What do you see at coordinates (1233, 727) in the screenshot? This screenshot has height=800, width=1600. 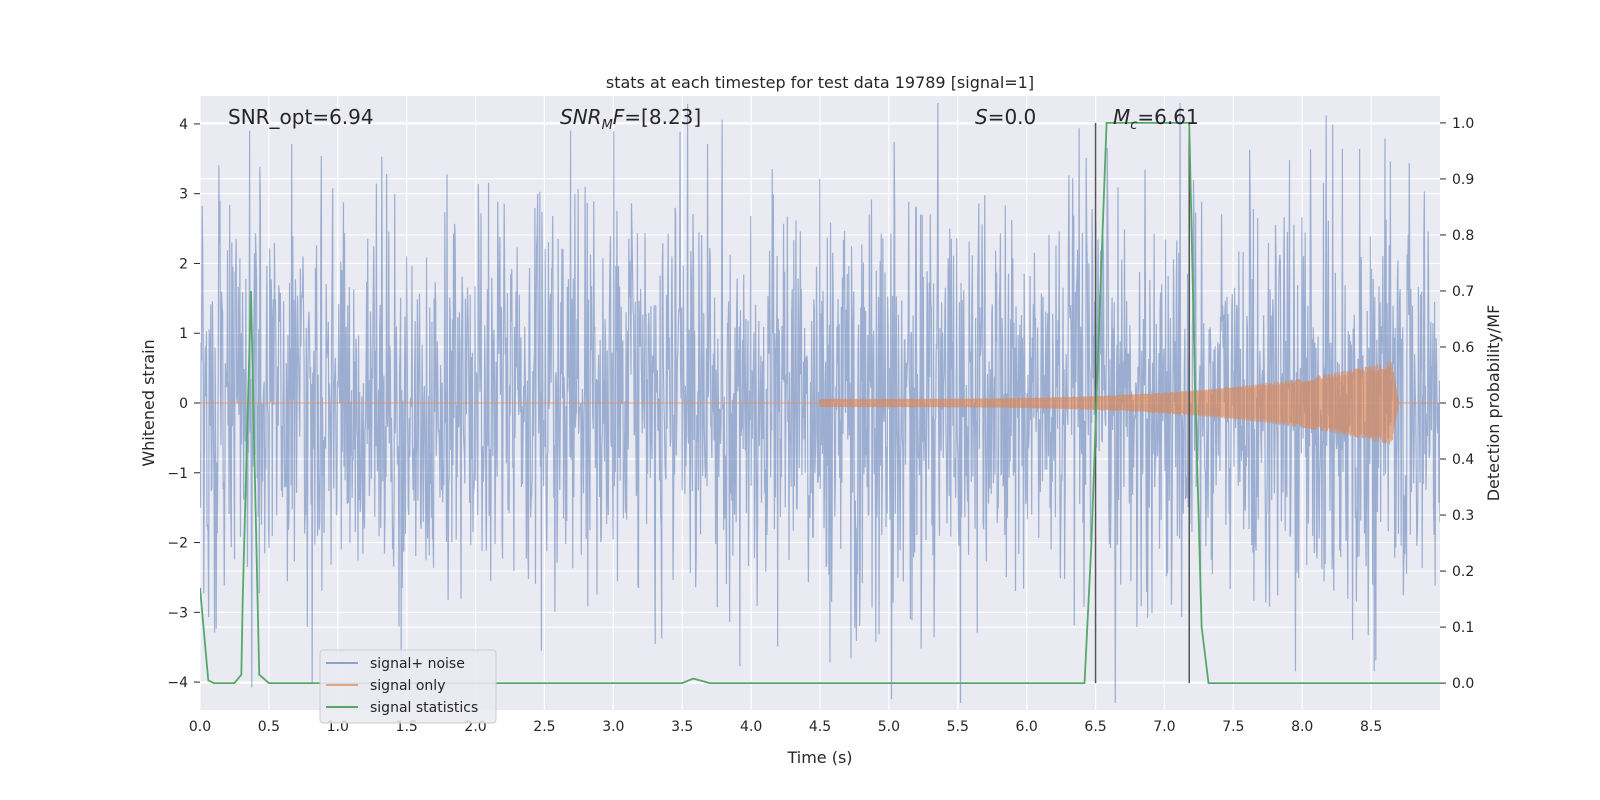 I see `x-tick-label: 7.5` at bounding box center [1233, 727].